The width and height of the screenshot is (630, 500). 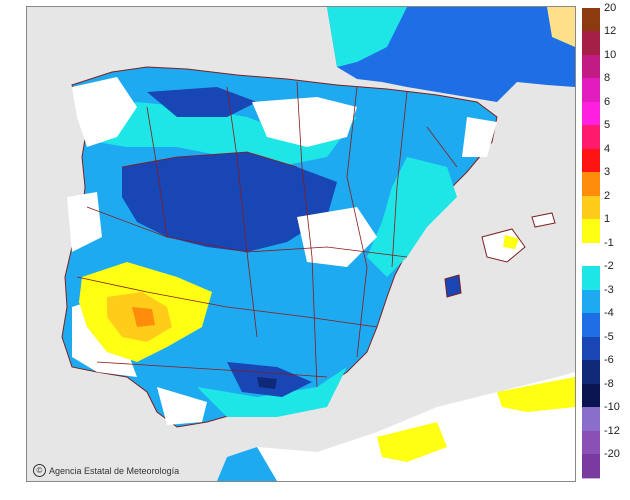 What do you see at coordinates (304, 122) in the screenshot?
I see `white-ebro` at bounding box center [304, 122].